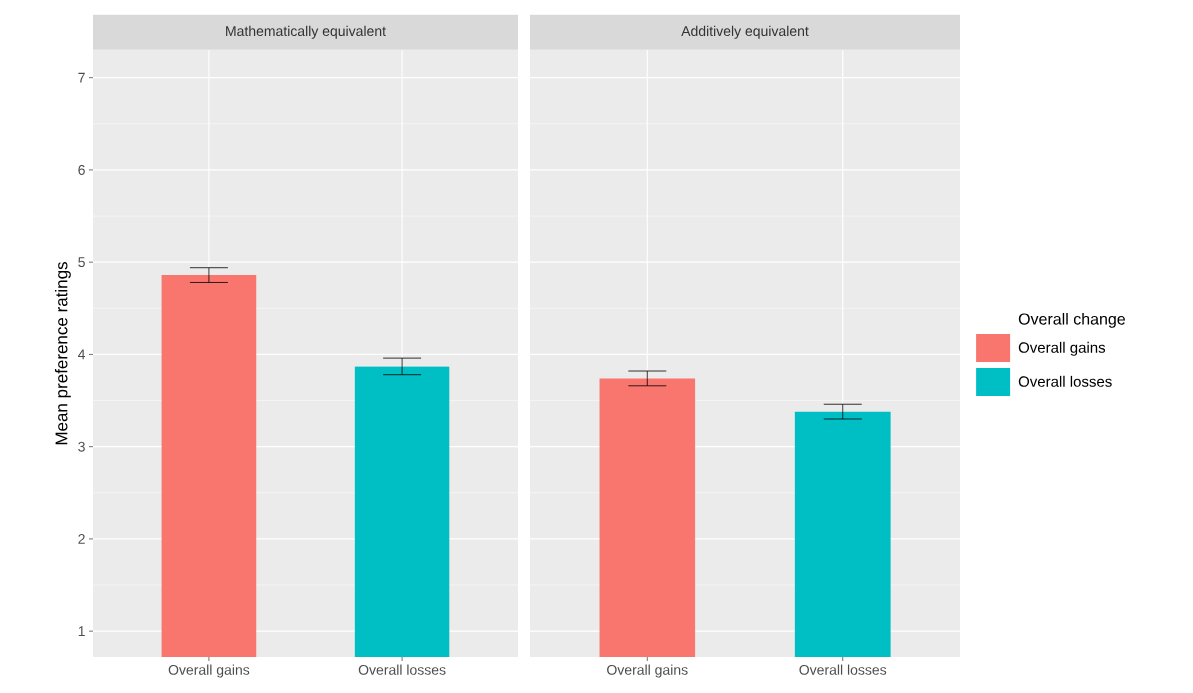 Image resolution: width=1193 pixels, height=693 pixels. Describe the element at coordinates (81, 446) in the screenshot. I see `y-tick-label: 3` at that location.